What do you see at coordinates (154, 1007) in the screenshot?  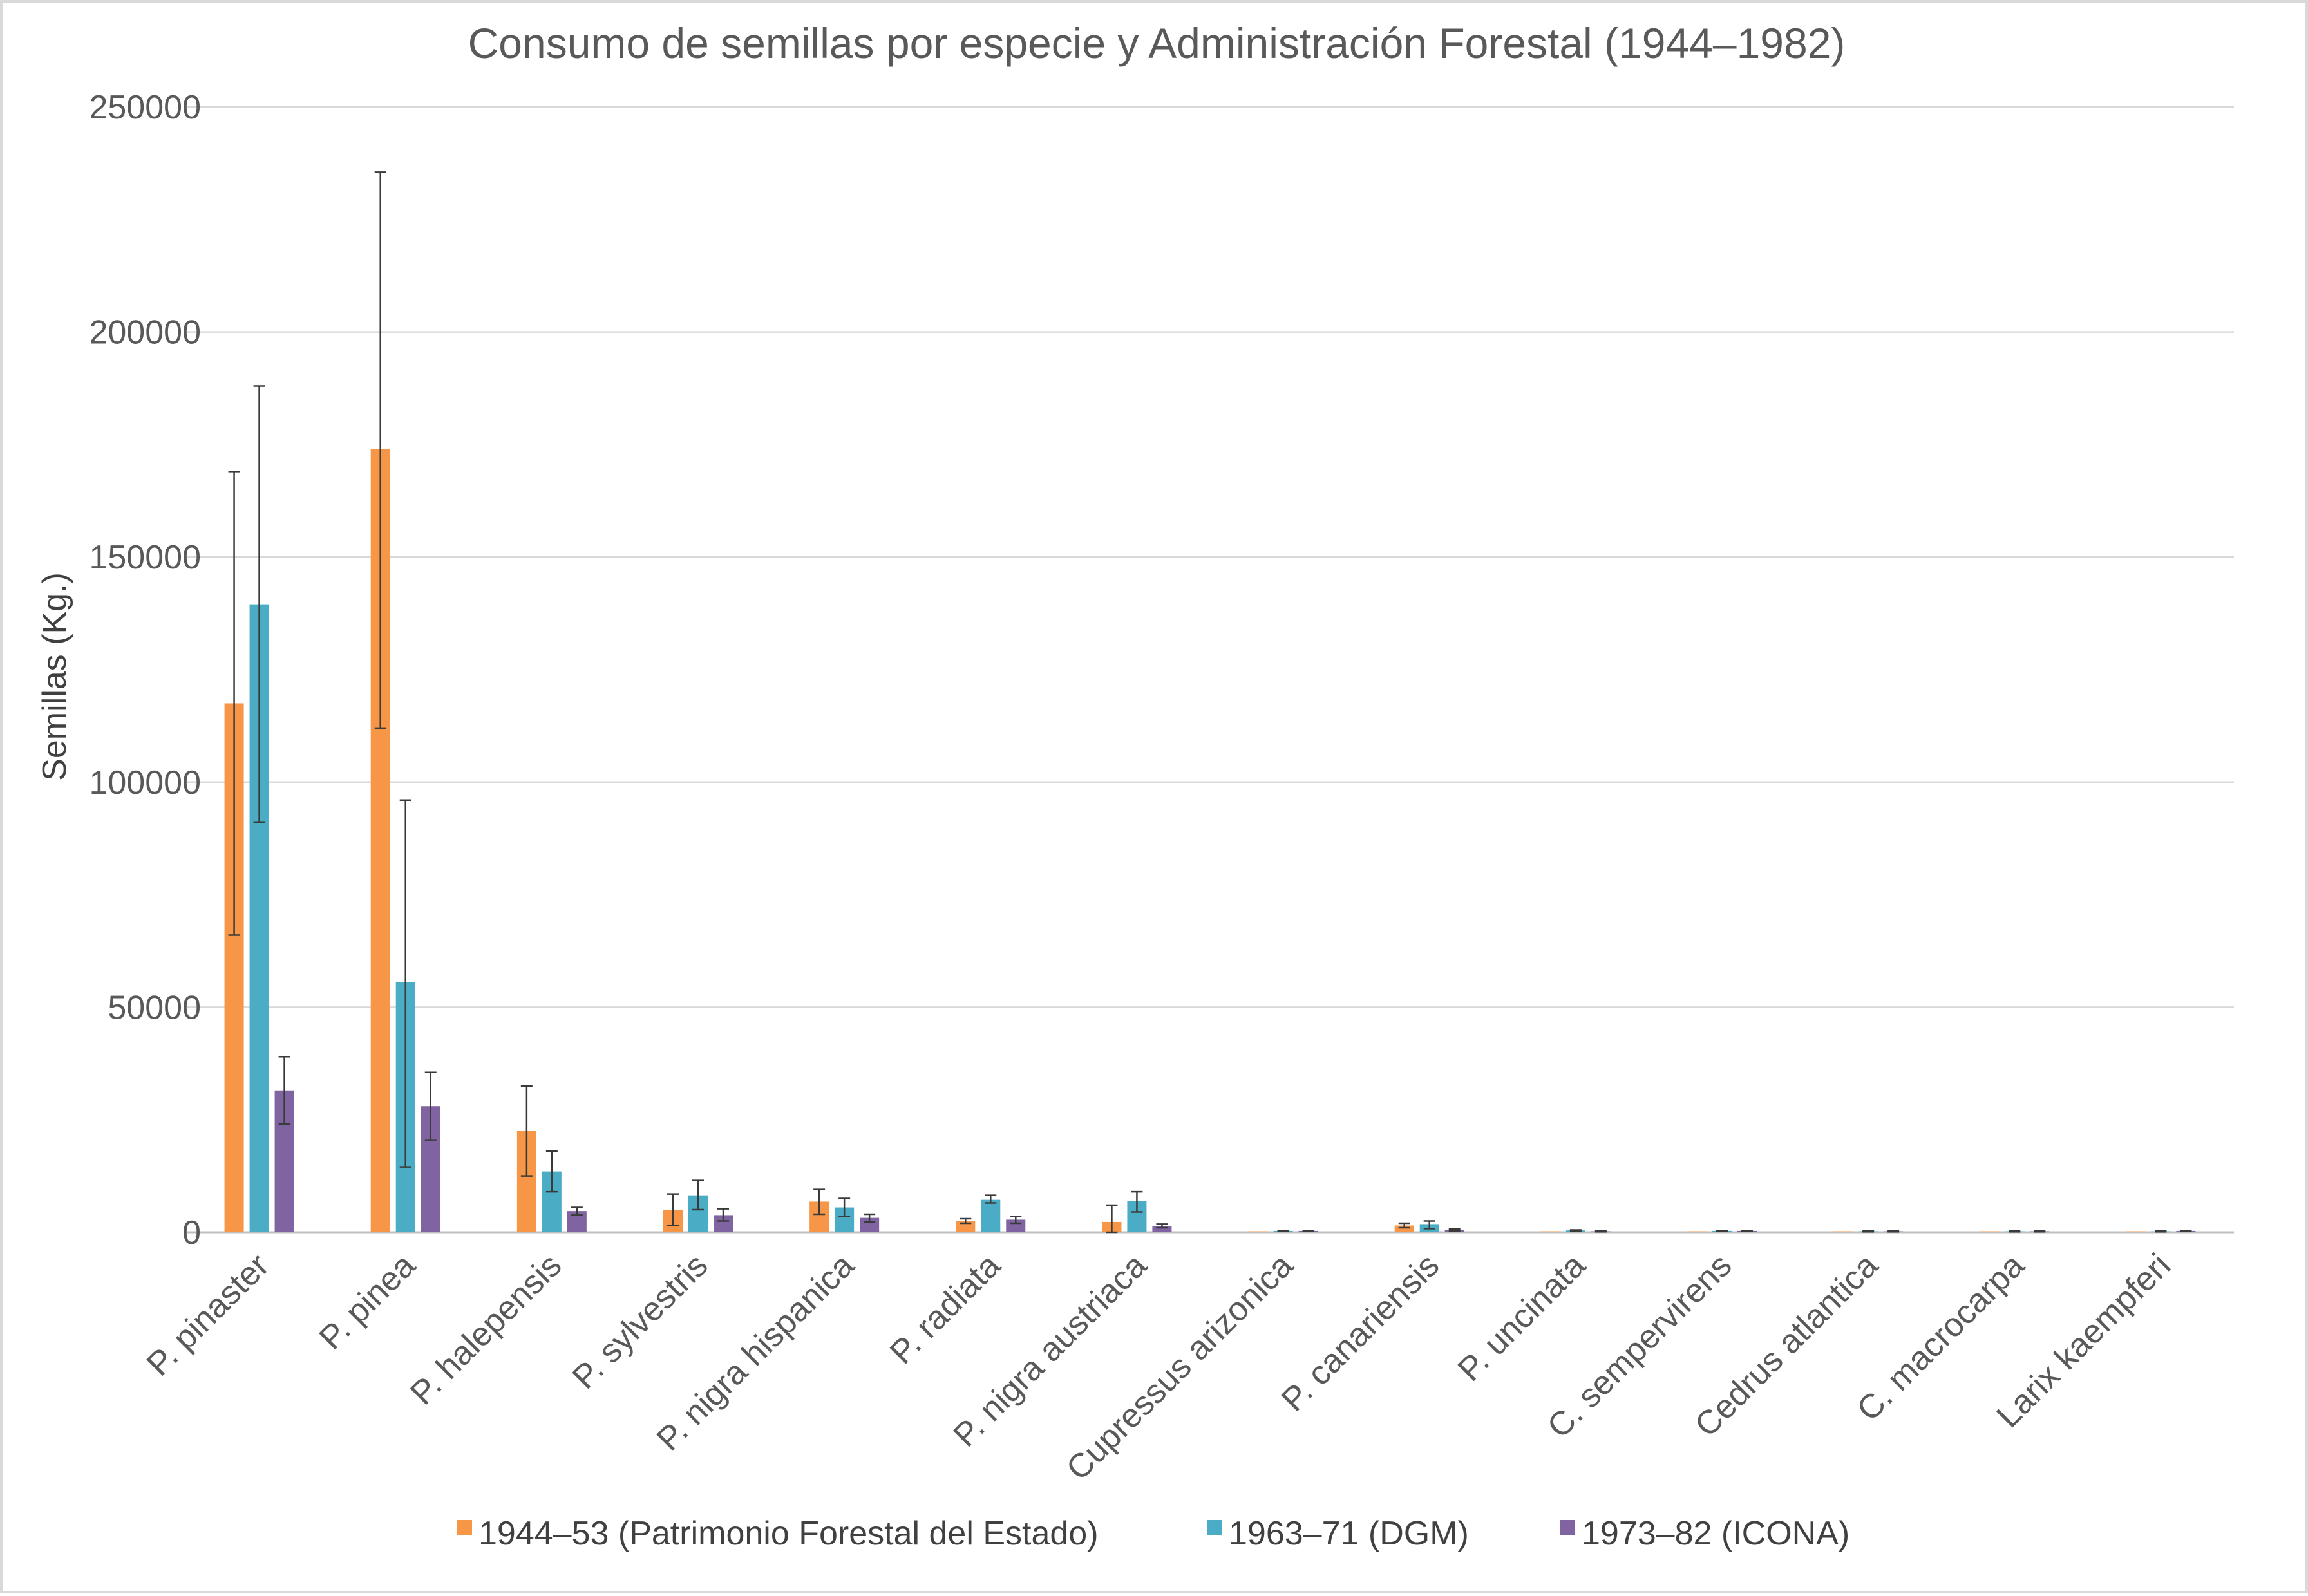 I see `y-tick-label: 50000` at bounding box center [154, 1007].